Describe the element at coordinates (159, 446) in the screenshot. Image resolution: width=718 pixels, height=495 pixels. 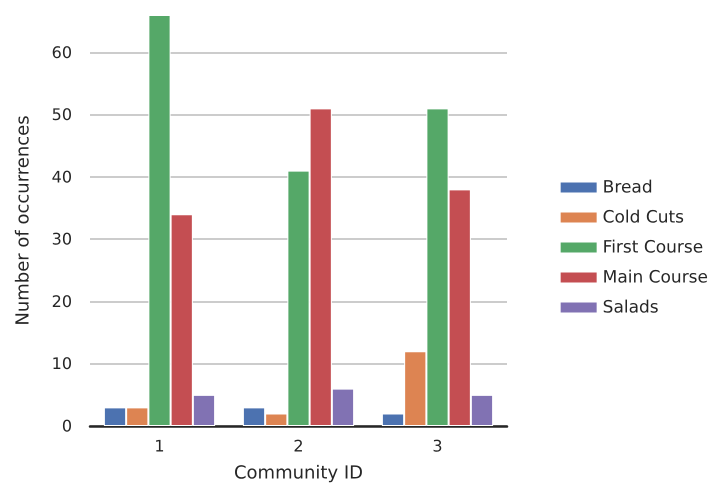
I see `x-tick-label: 1` at that location.